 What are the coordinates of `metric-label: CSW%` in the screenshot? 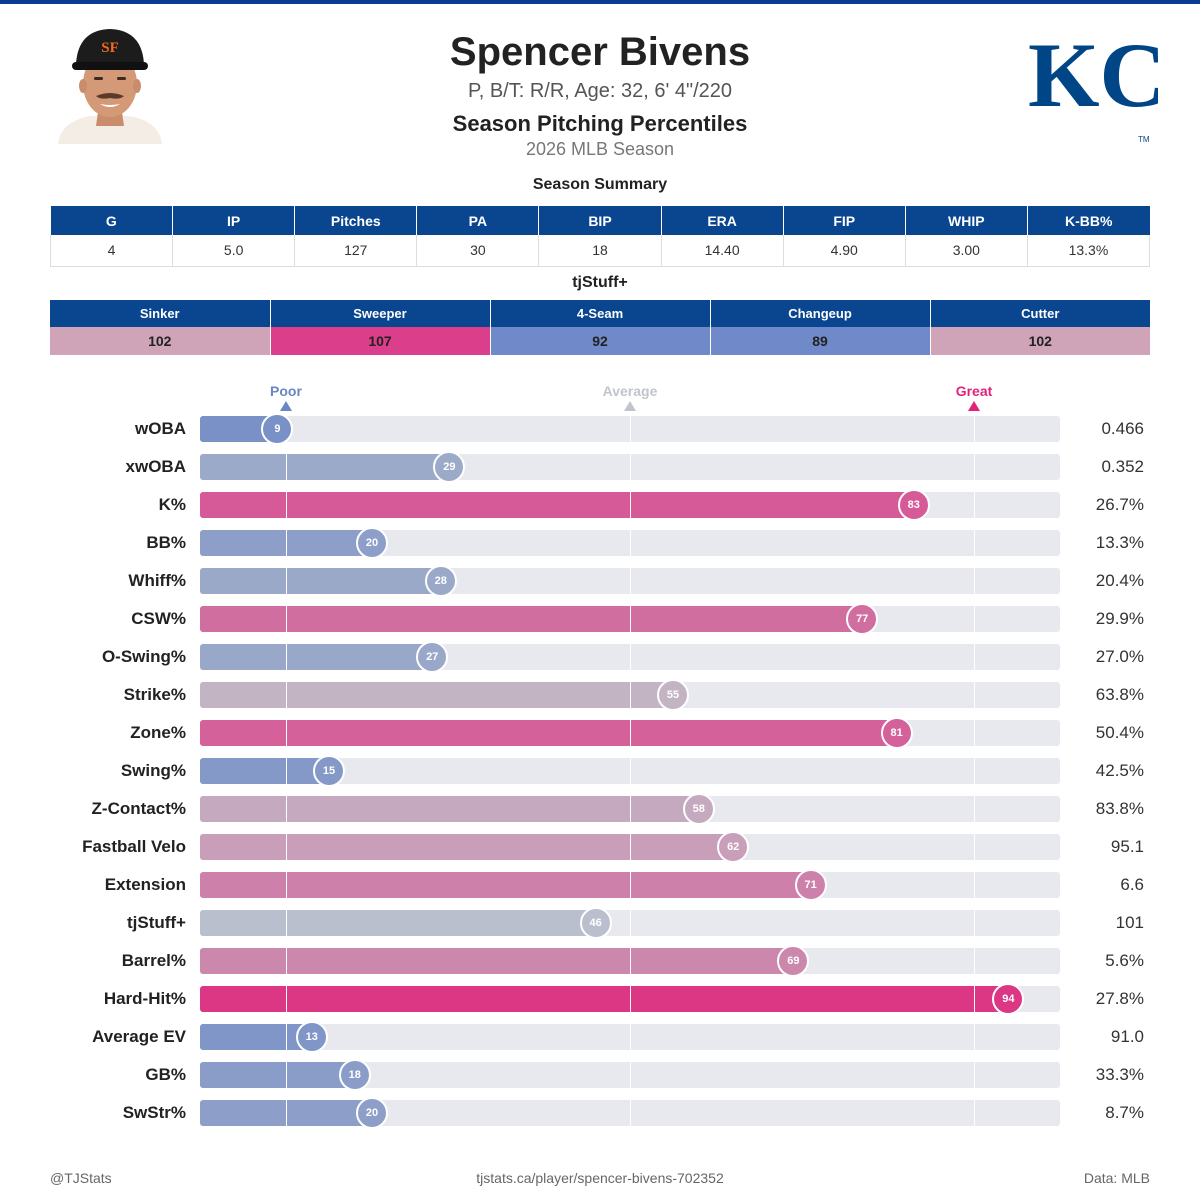 It's located at (158, 618).